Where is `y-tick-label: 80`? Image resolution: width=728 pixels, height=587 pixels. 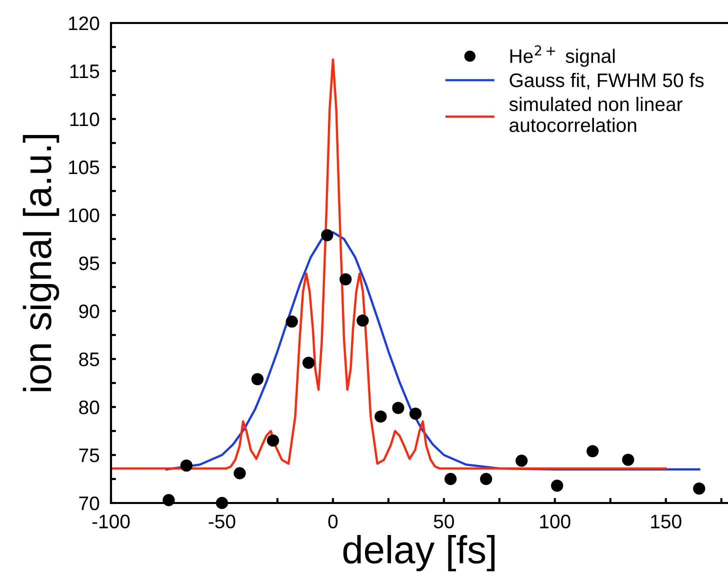 y-tick-label: 80 is located at coordinates (89, 407).